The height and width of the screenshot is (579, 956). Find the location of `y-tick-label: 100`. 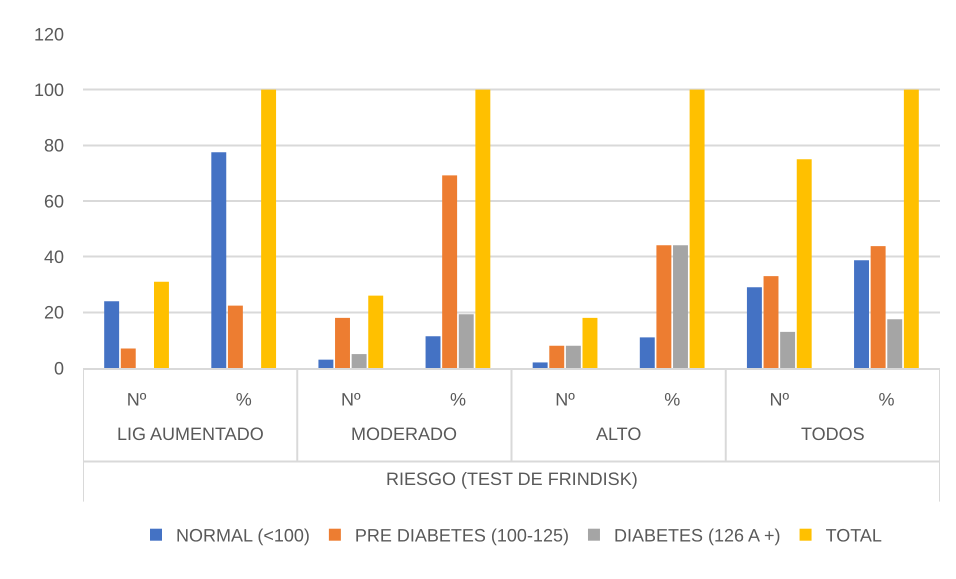

y-tick-label: 100 is located at coordinates (49, 90).